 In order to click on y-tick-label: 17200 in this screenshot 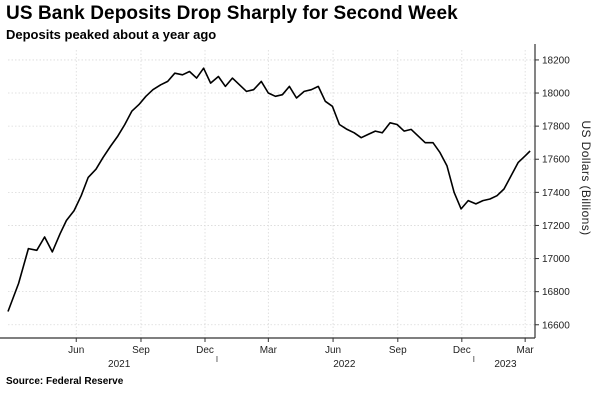, I will do `click(556, 226)`.